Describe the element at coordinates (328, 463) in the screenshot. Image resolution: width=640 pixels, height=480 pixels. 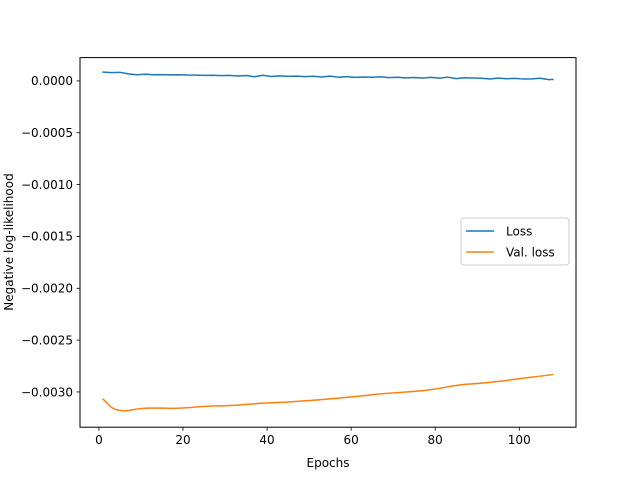
I see `x-axis-label: Epochs` at that location.